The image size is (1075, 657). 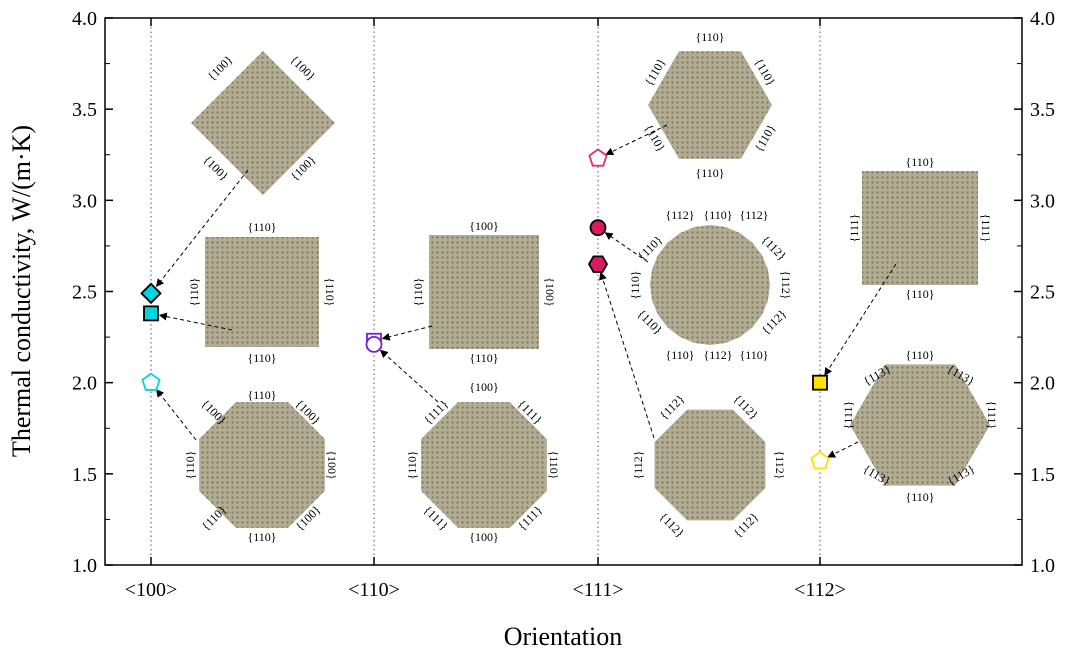 What do you see at coordinates (151, 293) in the screenshot?
I see `data-point-diamond` at bounding box center [151, 293].